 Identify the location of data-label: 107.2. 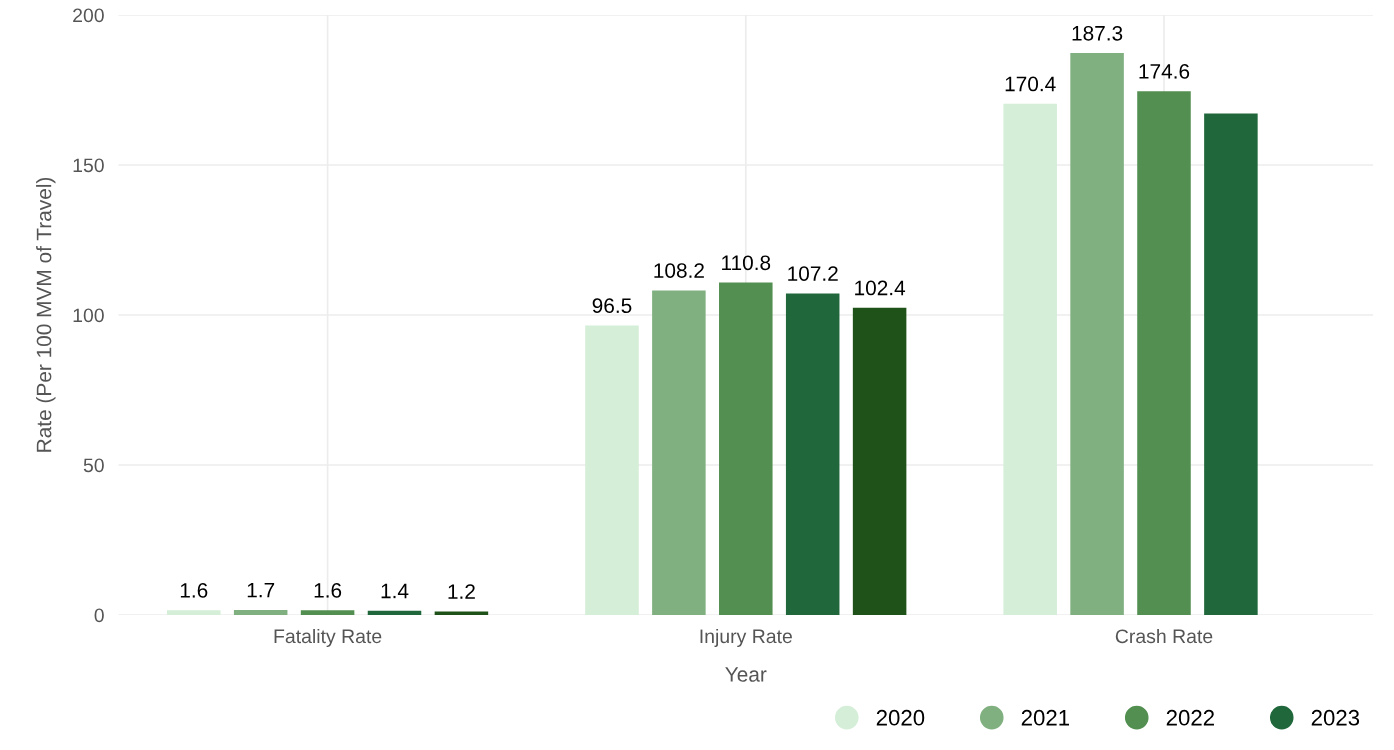
(813, 273).